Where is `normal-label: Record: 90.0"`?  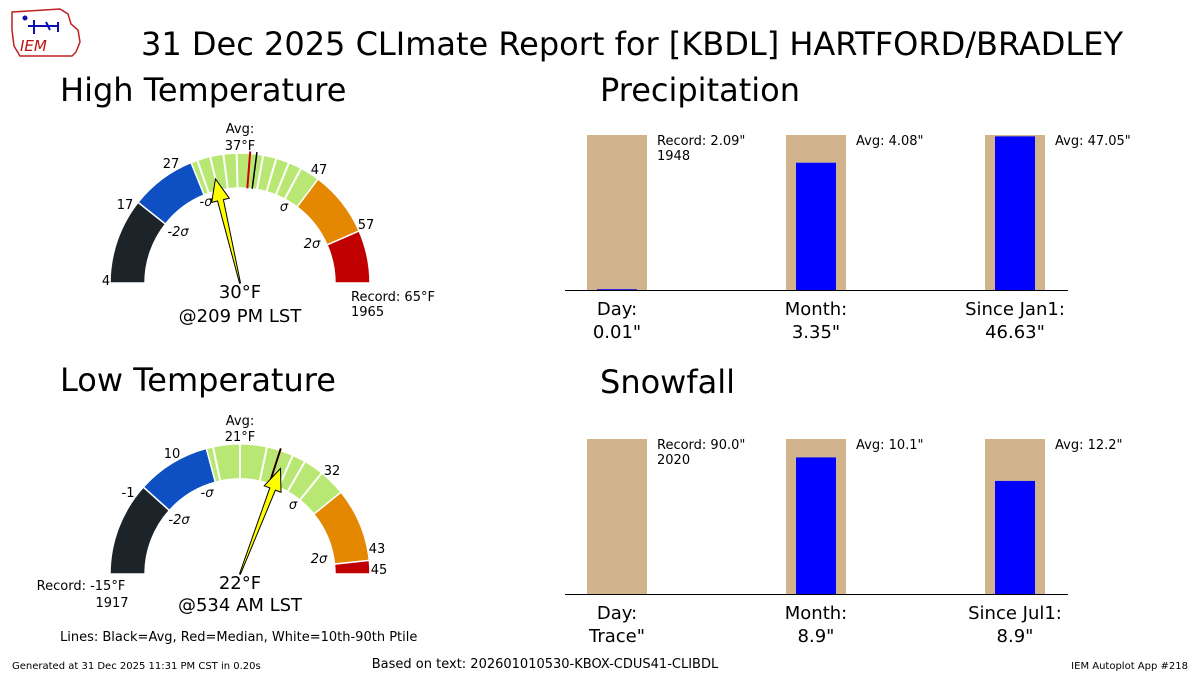
normal-label: Record: 90.0" is located at coordinates (701, 445).